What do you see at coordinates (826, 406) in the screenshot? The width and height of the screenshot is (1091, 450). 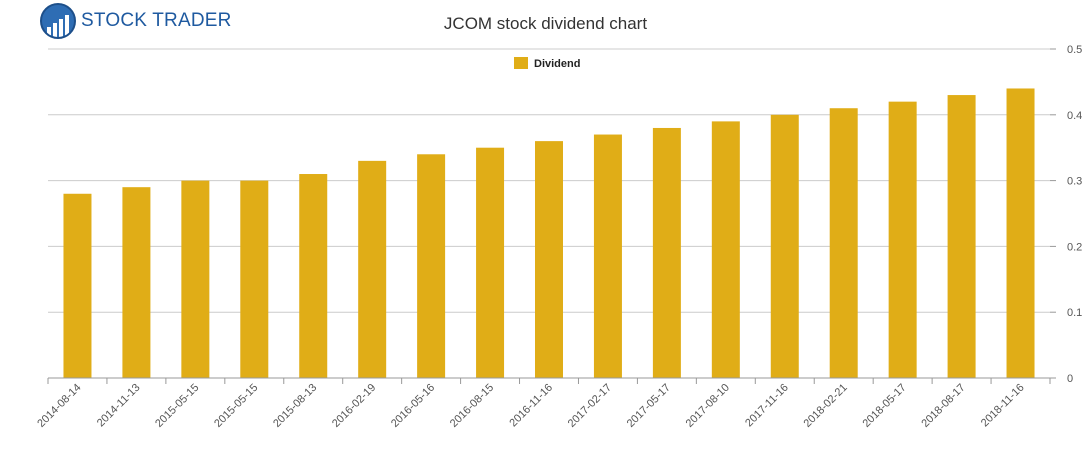 I see `x-tick-label: 2018-02-21` at bounding box center [826, 406].